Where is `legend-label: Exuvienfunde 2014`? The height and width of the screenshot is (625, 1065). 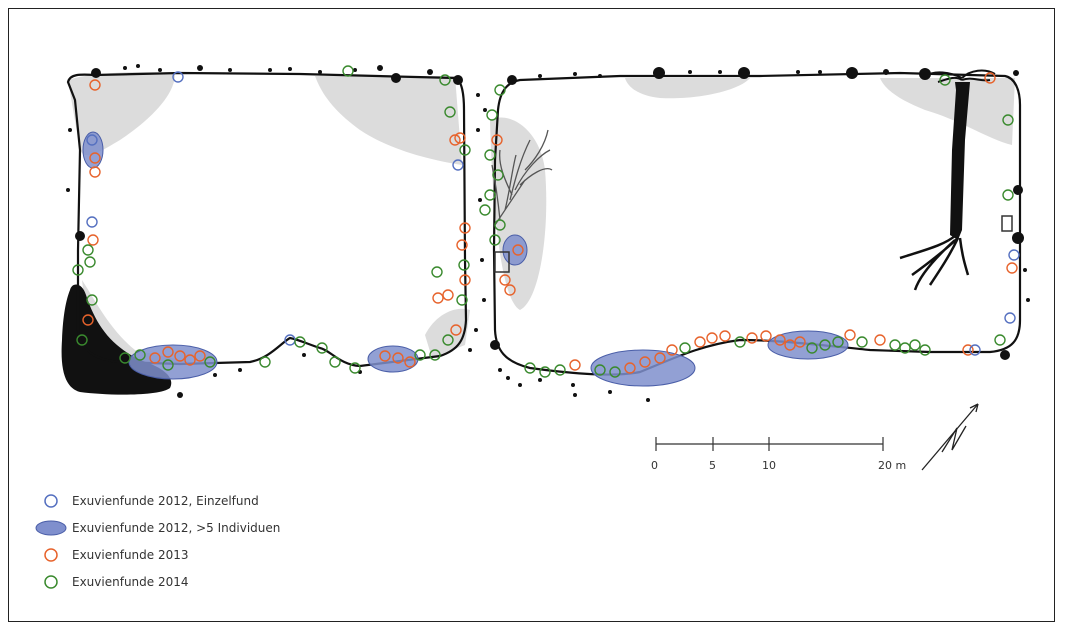 legend-label: Exuvienfunde 2014 is located at coordinates (130, 581).